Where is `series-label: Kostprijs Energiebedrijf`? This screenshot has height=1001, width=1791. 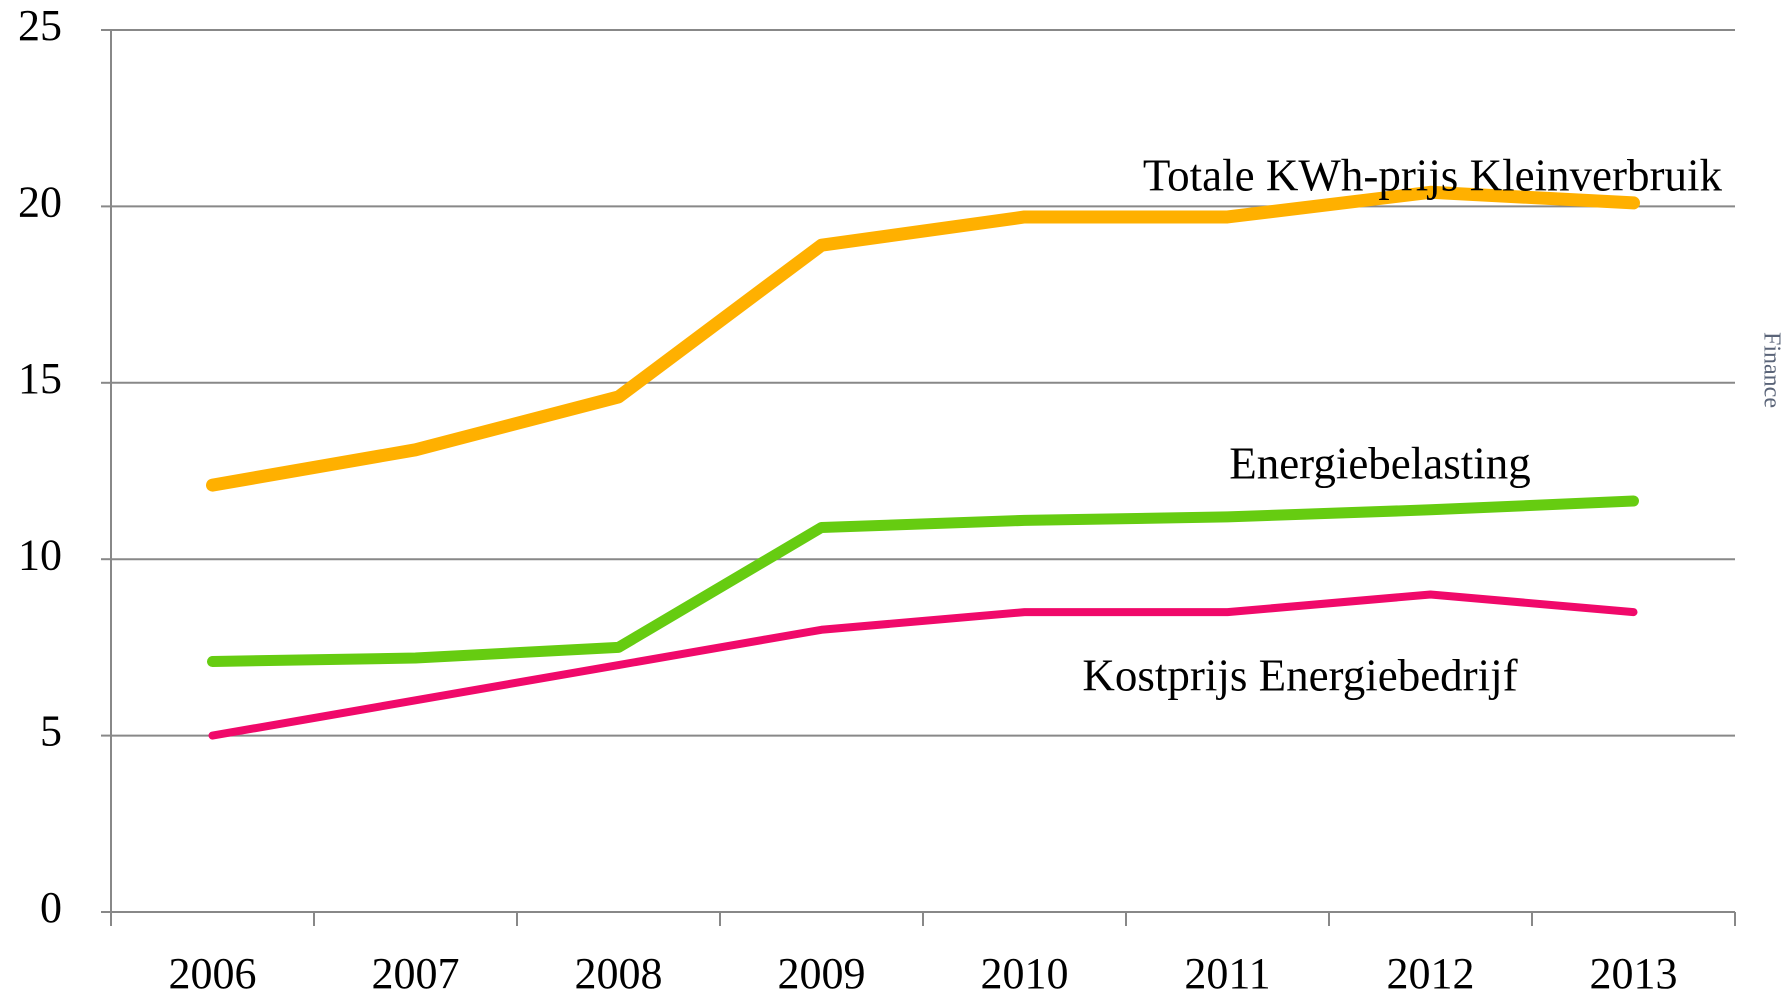
series-label: Kostprijs Energiebedrijf is located at coordinates (1299, 675).